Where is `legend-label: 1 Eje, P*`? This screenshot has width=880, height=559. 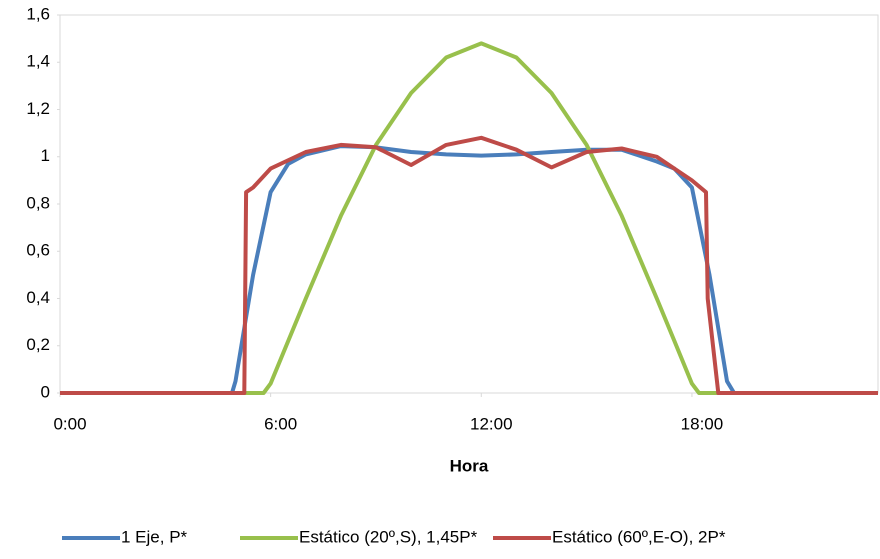
legend-label: 1 Eje, P* is located at coordinates (154, 536).